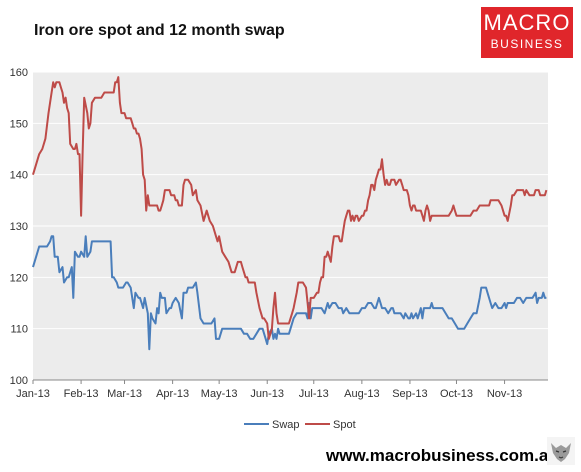  I want to click on x-tick-label: Apr-13, so click(172, 394).